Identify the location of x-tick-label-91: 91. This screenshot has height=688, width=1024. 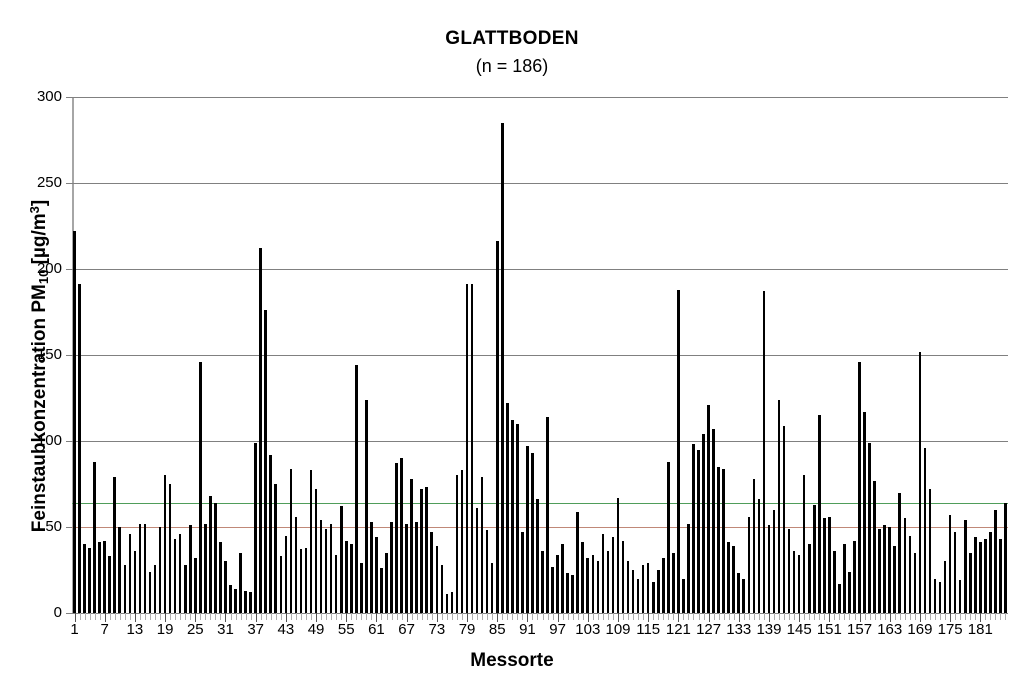
(527, 629).